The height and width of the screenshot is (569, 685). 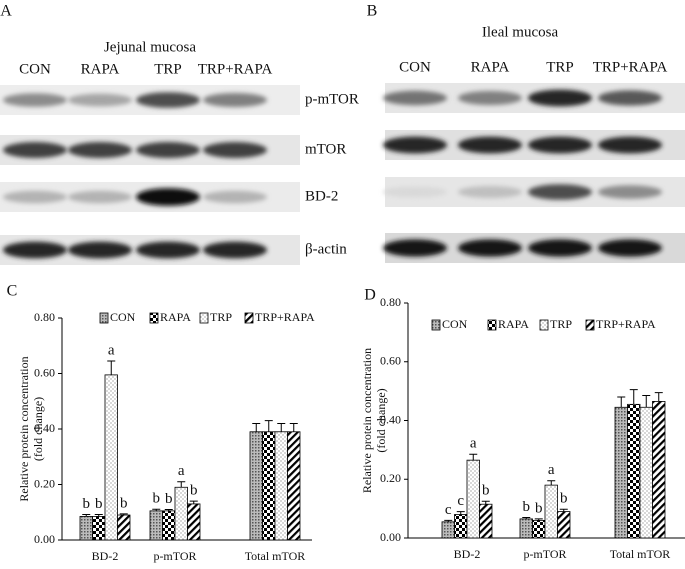 What do you see at coordinates (44, 483) in the screenshot?
I see `y-tick-label: 0.20` at bounding box center [44, 483].